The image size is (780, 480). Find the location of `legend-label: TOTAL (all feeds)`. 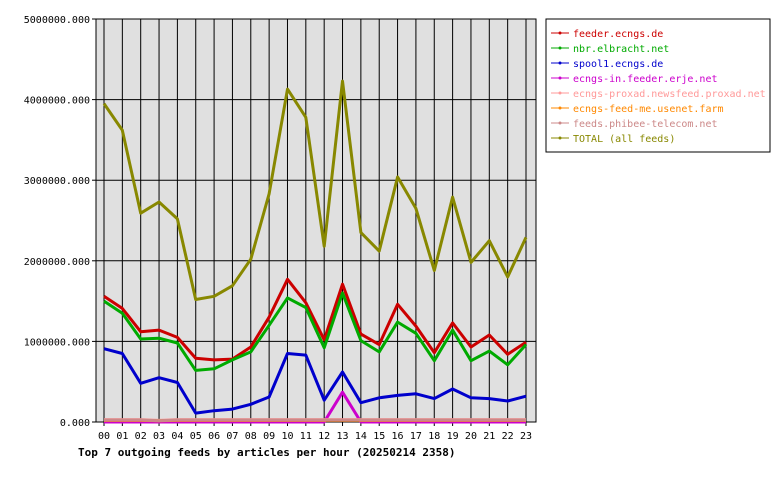

legend-label: TOTAL (all feeds) is located at coordinates (624, 139).